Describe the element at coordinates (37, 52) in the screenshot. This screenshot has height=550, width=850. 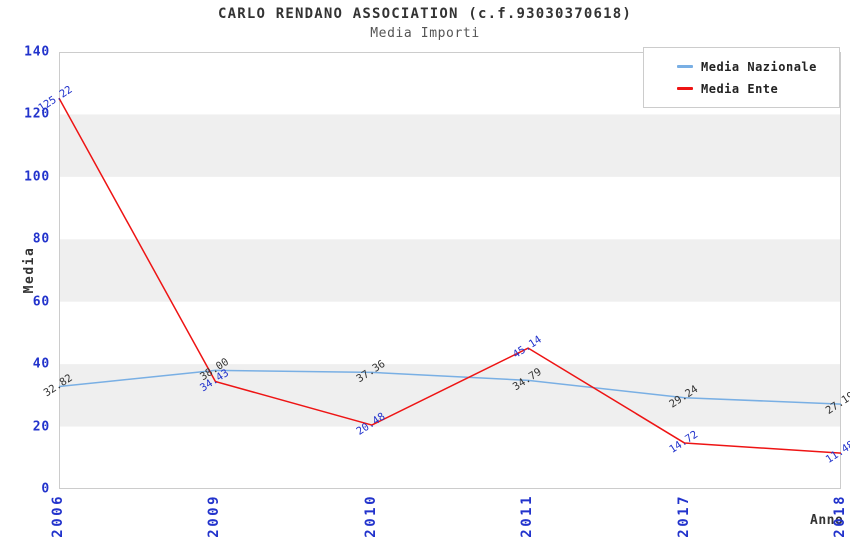
I see `y-tick-label: 140` at that location.